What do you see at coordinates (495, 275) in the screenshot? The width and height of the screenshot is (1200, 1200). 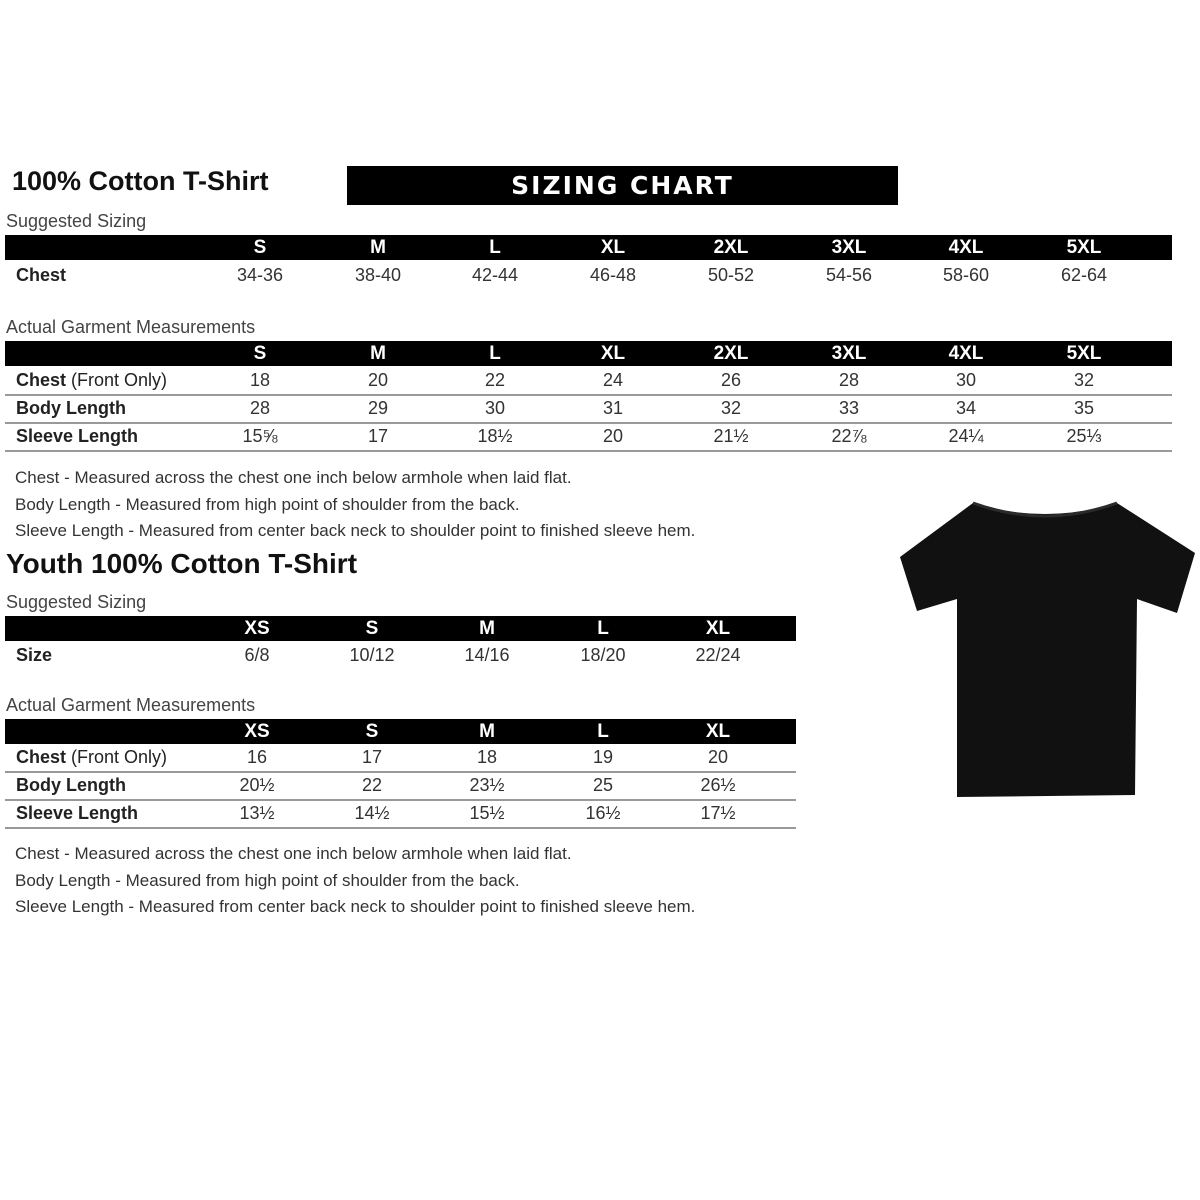 I see `adult-suggested-cell: 42-44` at bounding box center [495, 275].